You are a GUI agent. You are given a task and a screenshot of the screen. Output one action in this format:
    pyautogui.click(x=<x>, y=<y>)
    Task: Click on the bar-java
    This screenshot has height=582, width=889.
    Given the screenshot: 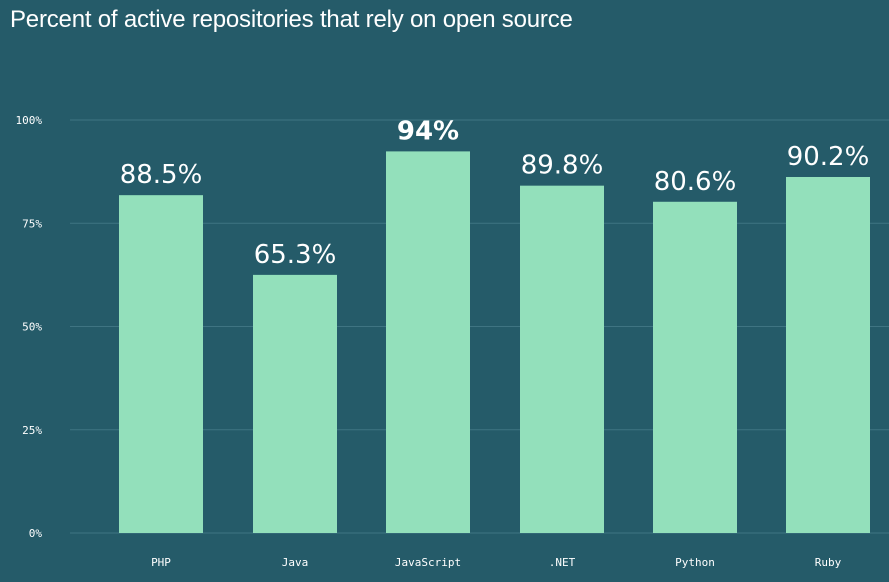 What is the action you would take?
    pyautogui.click(x=295, y=403)
    